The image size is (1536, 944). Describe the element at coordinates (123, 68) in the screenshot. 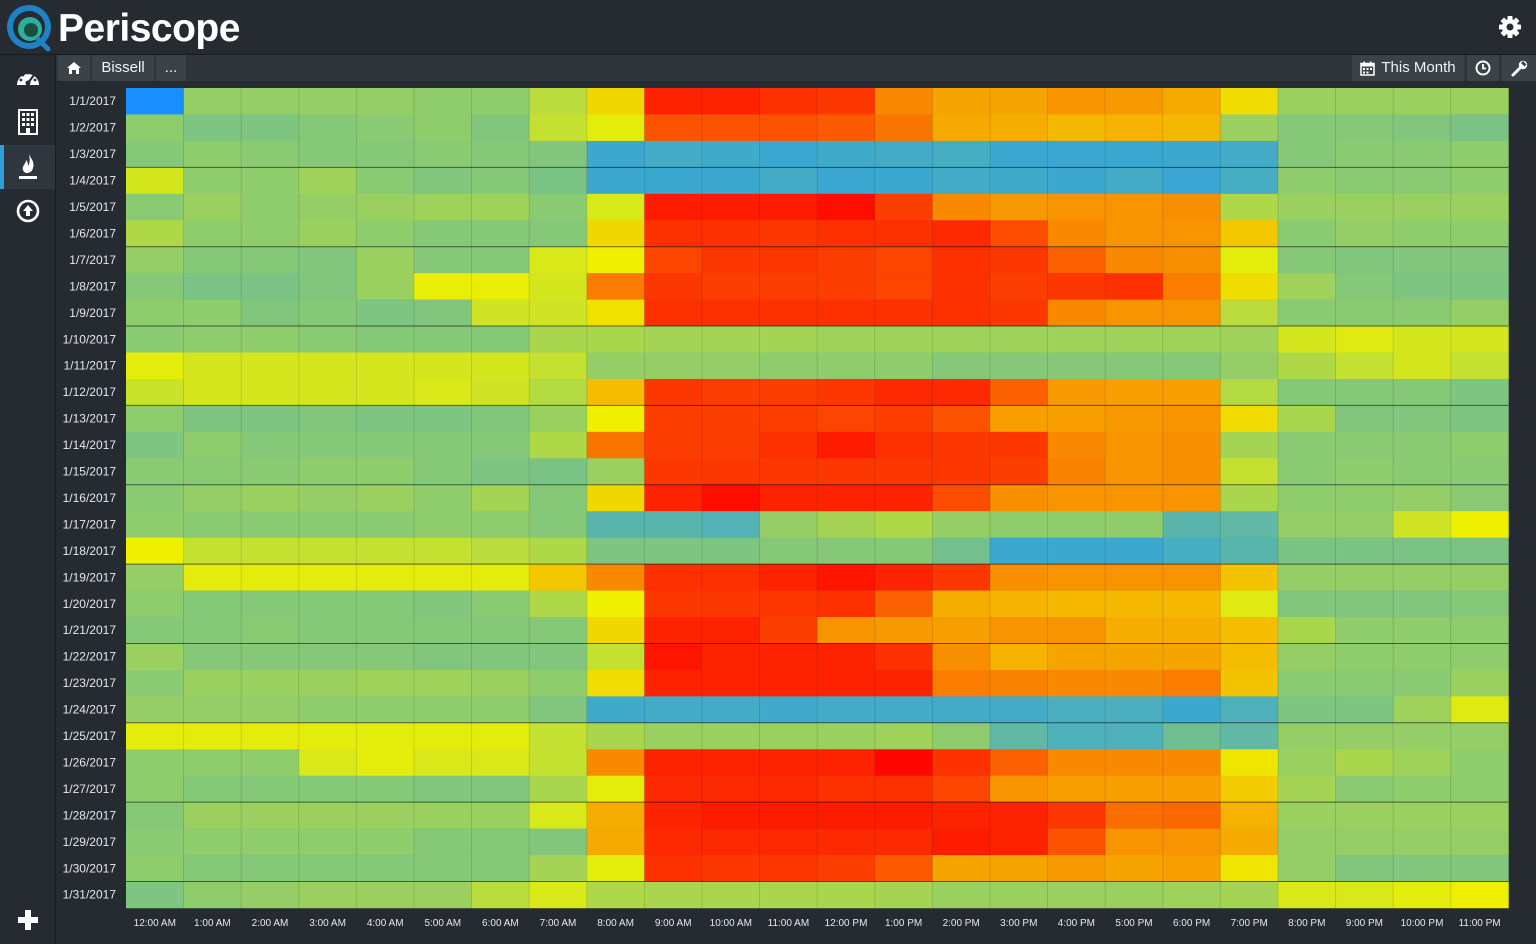

I see `breadcrumb-item-bissell: Bissell` at that location.